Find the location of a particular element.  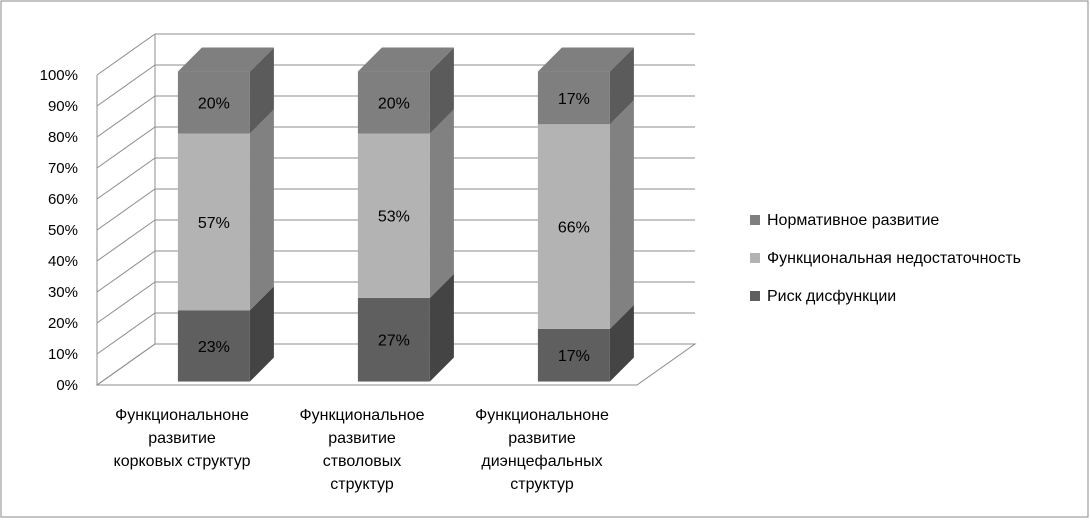

data-label: 27% is located at coordinates (394, 341).